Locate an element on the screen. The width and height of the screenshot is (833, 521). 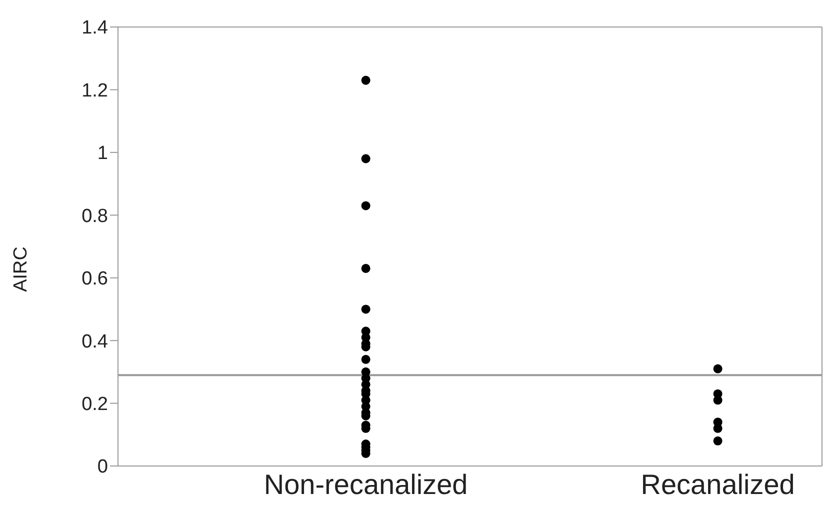
y-tick-label: 1.4 is located at coordinates (95, 28).